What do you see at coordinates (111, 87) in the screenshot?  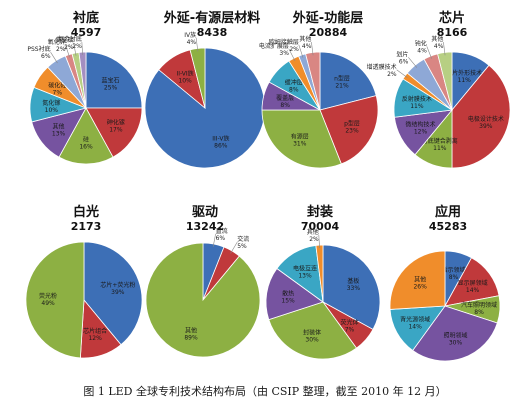 I see `slice-value: 25%` at bounding box center [111, 87].